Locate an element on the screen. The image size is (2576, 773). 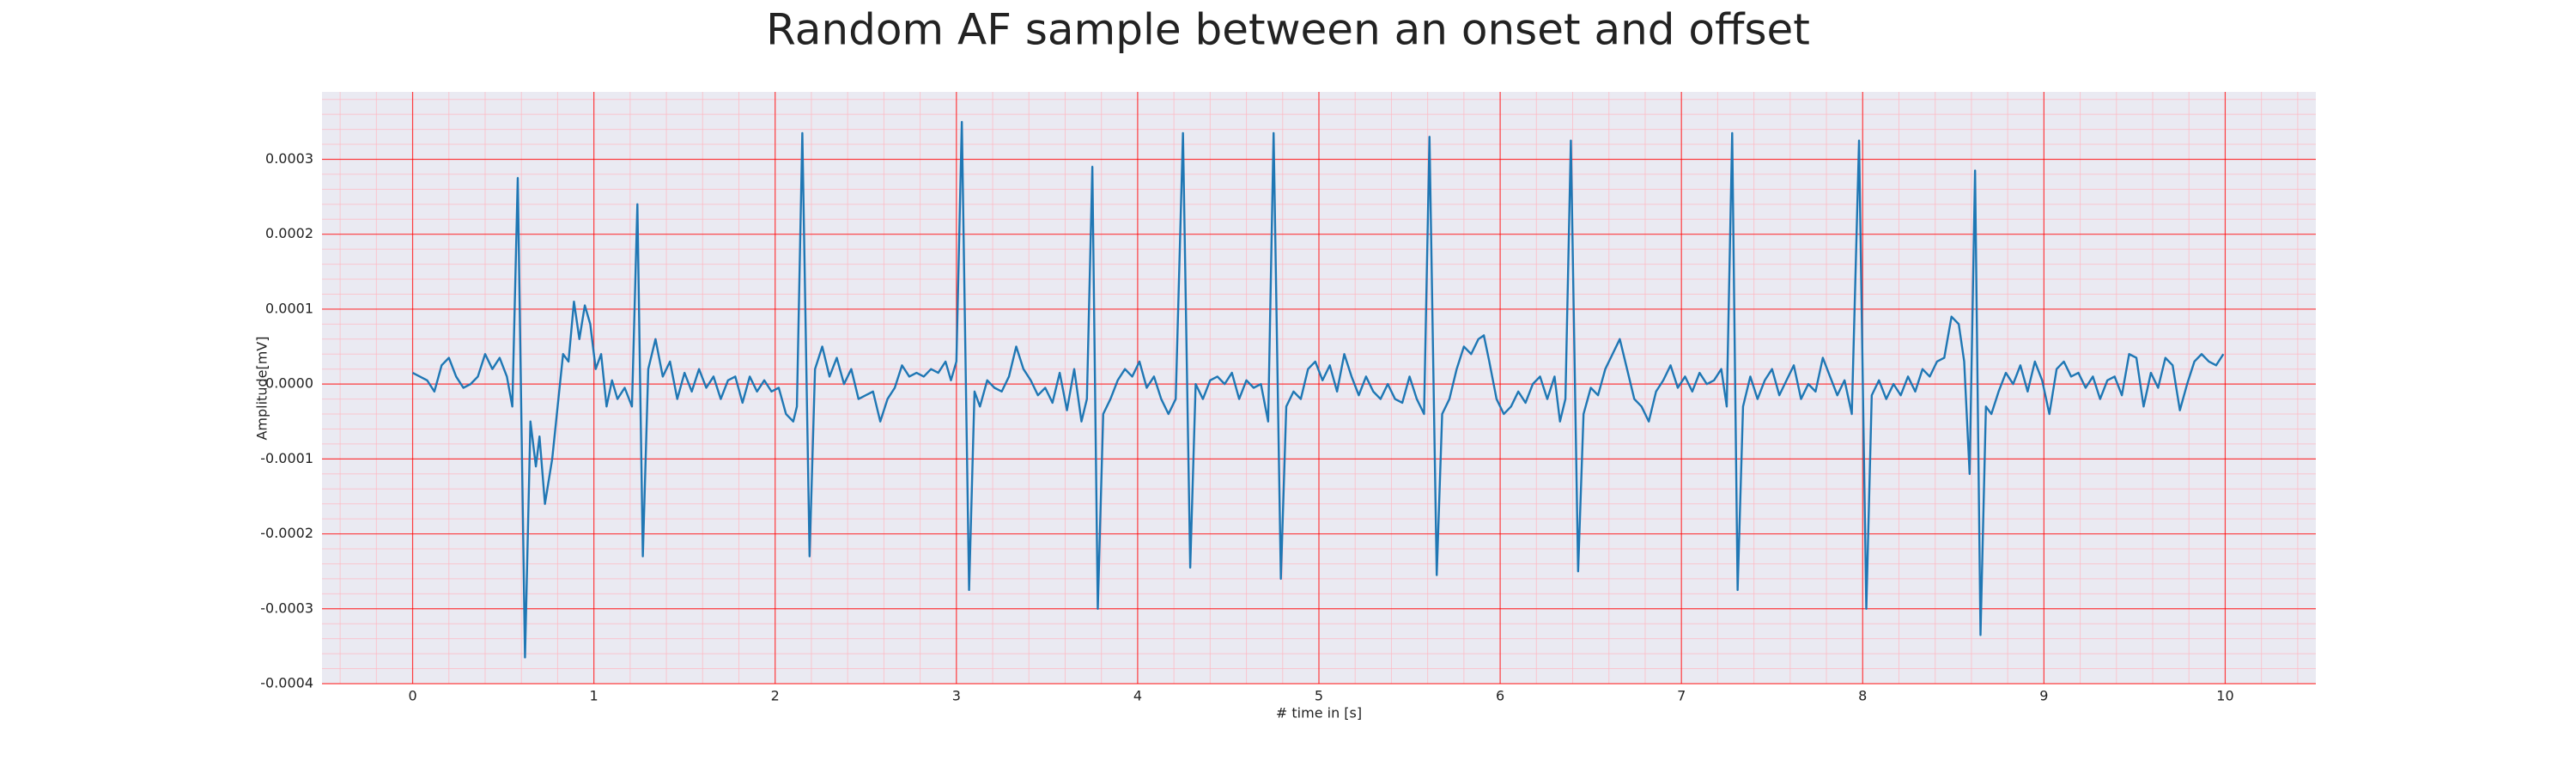
y-tick-label: -0.0002 is located at coordinates (286, 533).